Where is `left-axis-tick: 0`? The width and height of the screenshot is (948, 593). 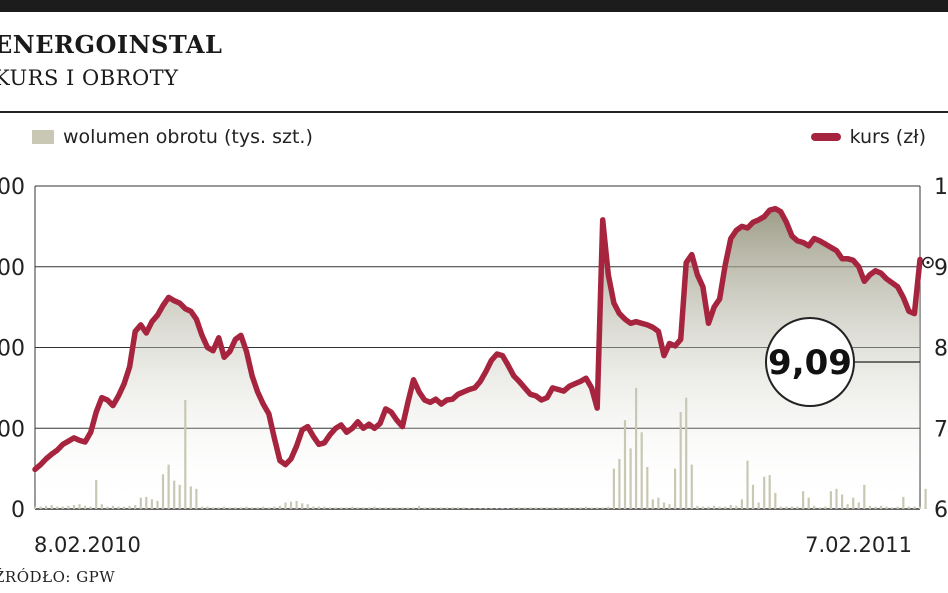
left-axis-tick: 0 is located at coordinates (18, 510).